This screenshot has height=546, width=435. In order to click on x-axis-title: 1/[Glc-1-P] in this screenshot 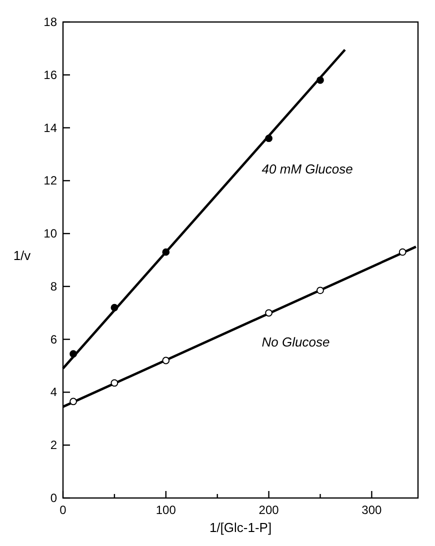, I will do `click(240, 527)`.